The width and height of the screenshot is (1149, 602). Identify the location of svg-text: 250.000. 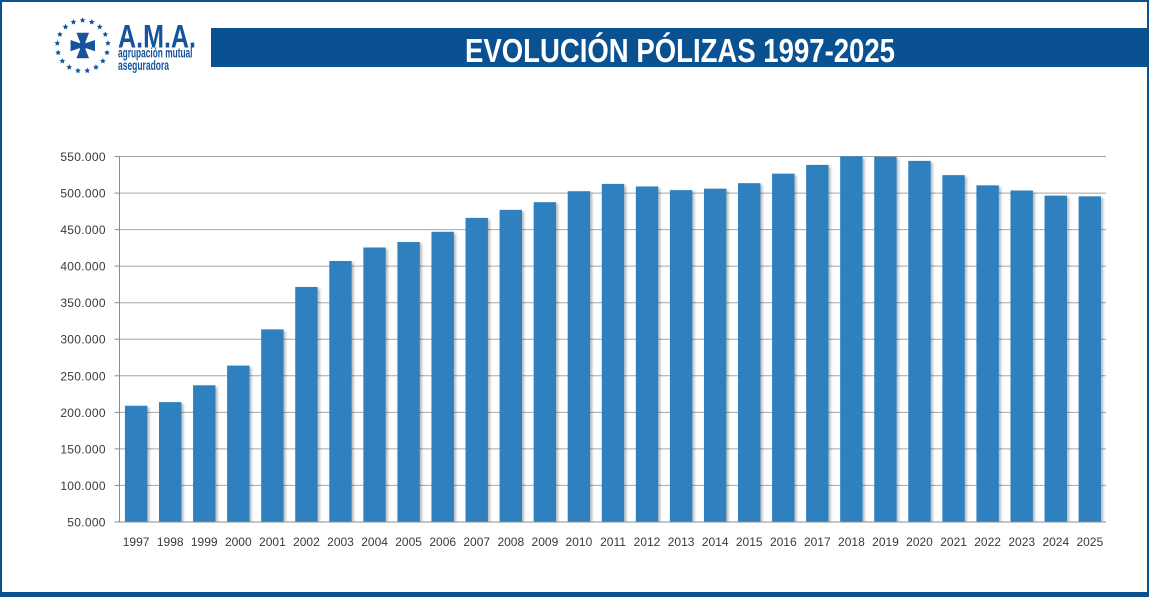
(83, 376).